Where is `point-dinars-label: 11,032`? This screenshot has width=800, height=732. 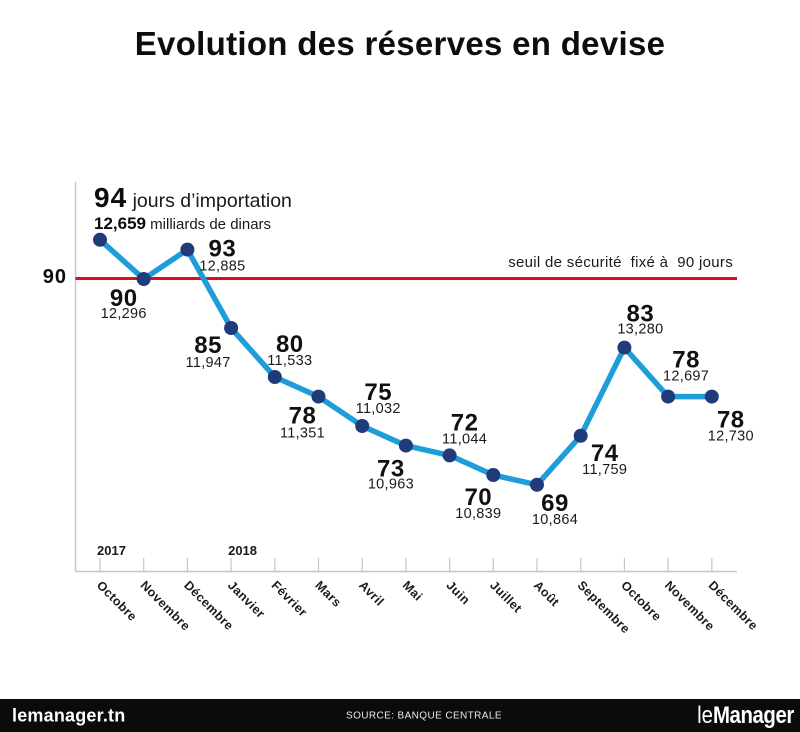 point-dinars-label: 11,032 is located at coordinates (378, 409).